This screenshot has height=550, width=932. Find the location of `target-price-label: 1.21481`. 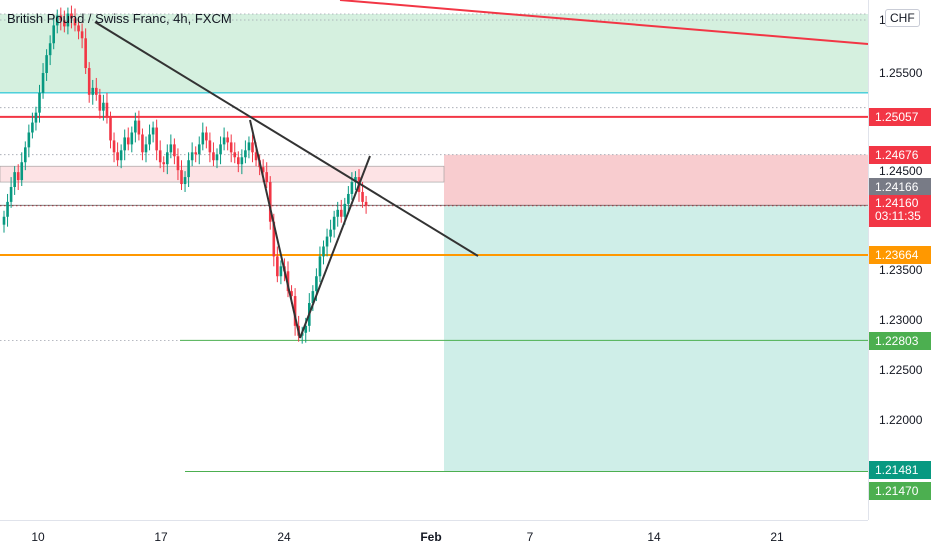

target-price-label: 1.21481 is located at coordinates (900, 470).